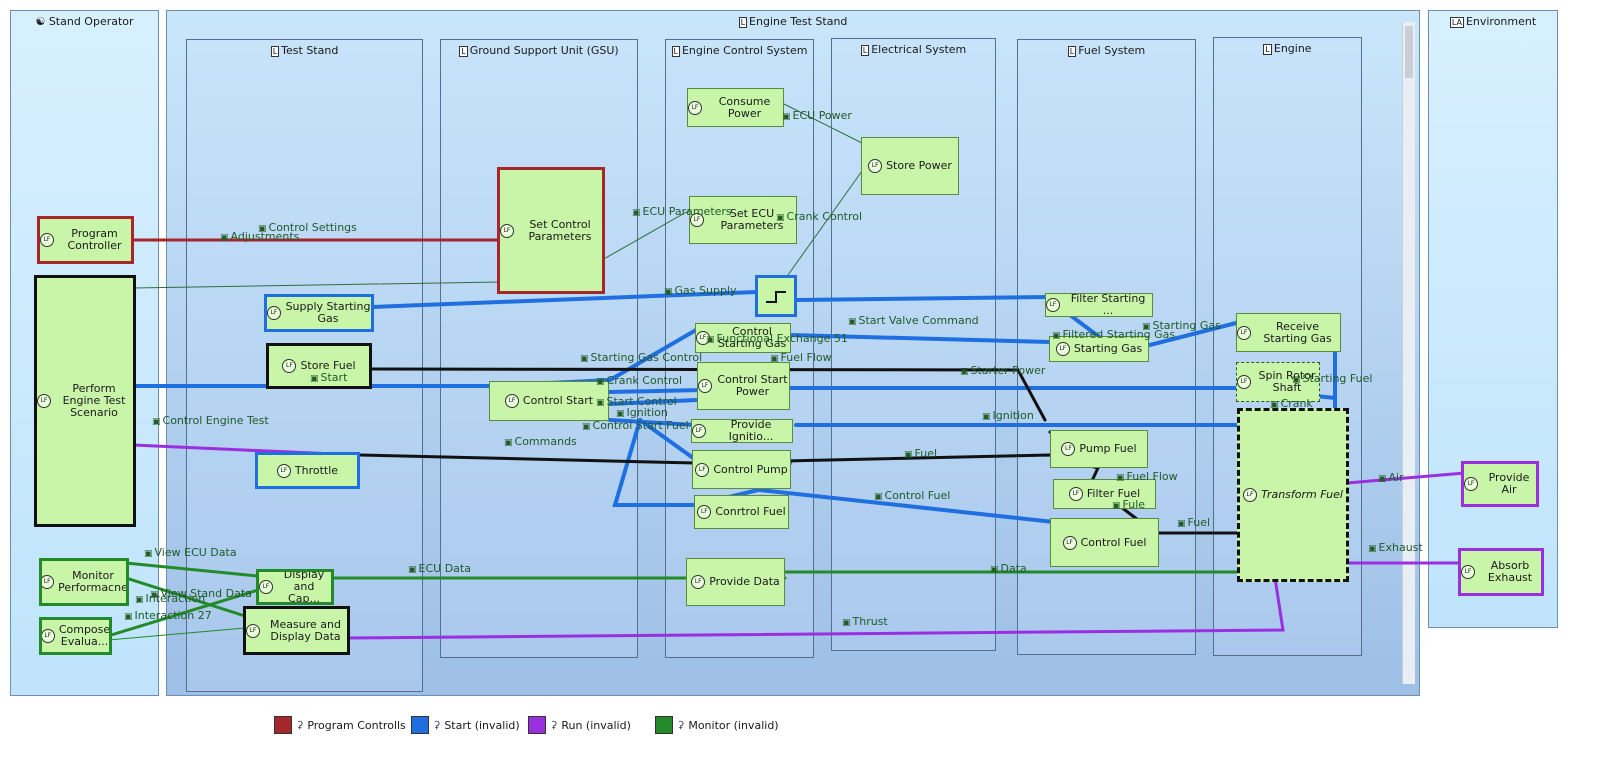 Image resolution: width=1603 pixels, height=761 pixels. Describe the element at coordinates (700, 290) in the screenshot. I see `flow-label: Gas Supply` at that location.